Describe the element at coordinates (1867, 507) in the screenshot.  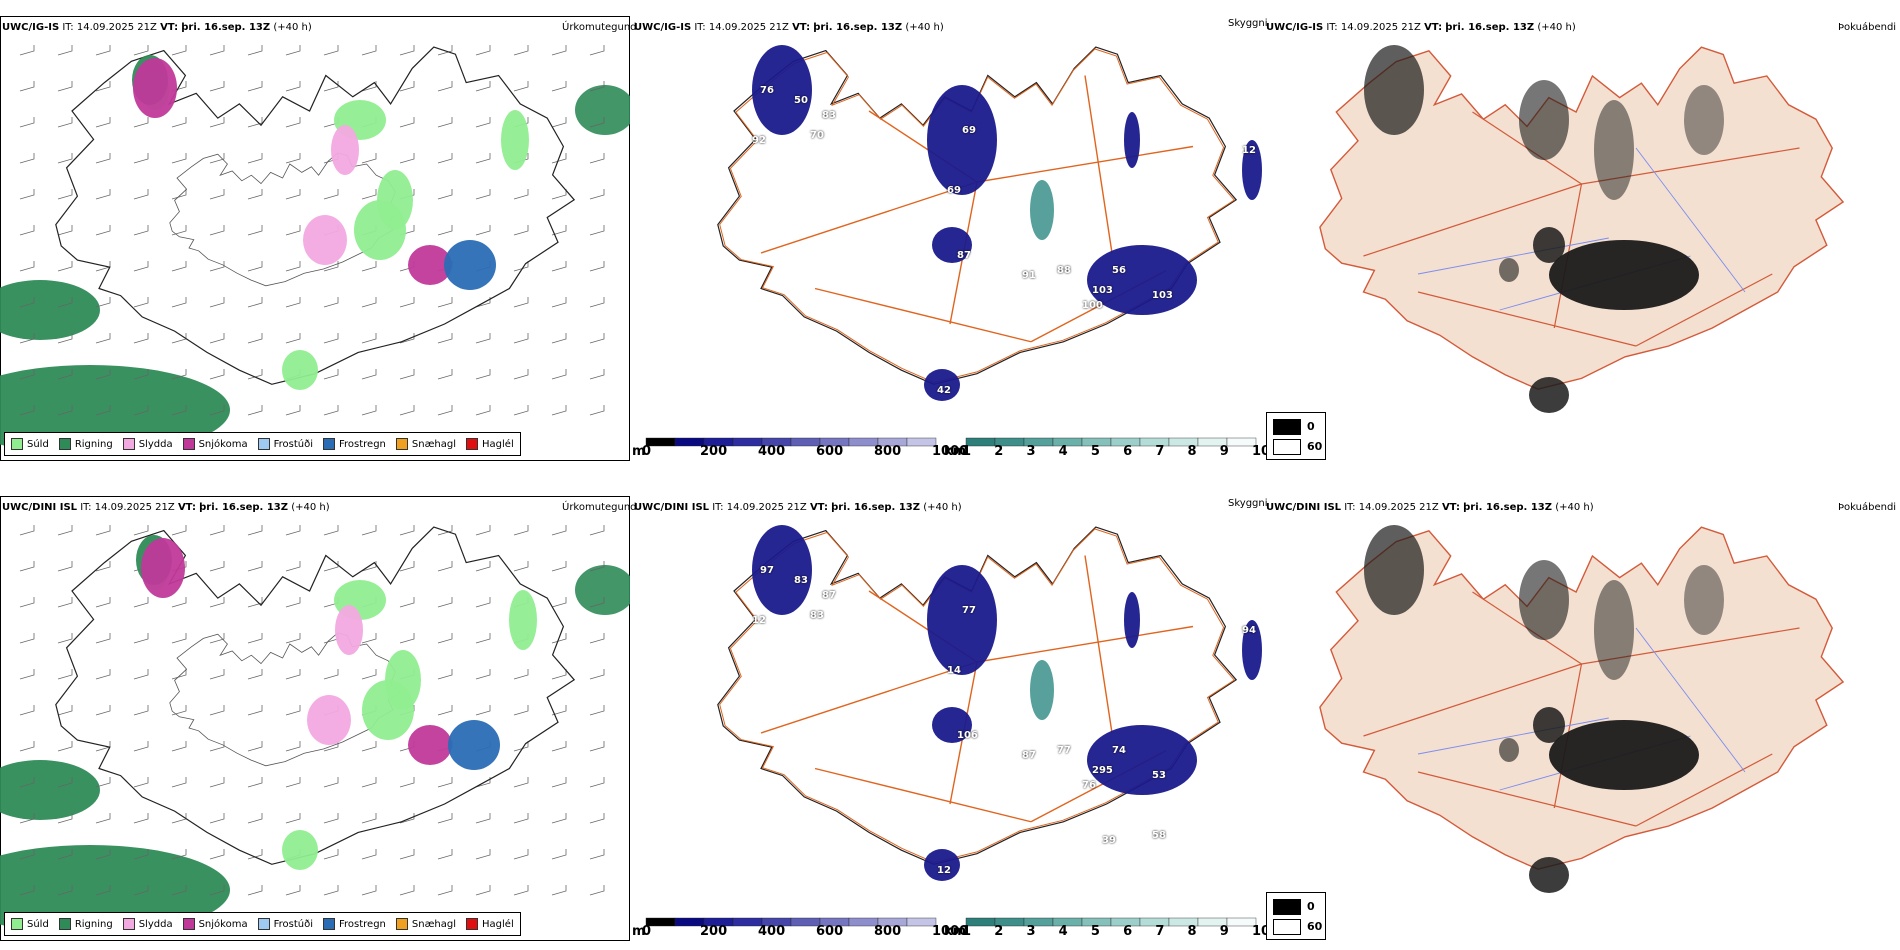
I see `fog-title: Þokuábendi` at that location.